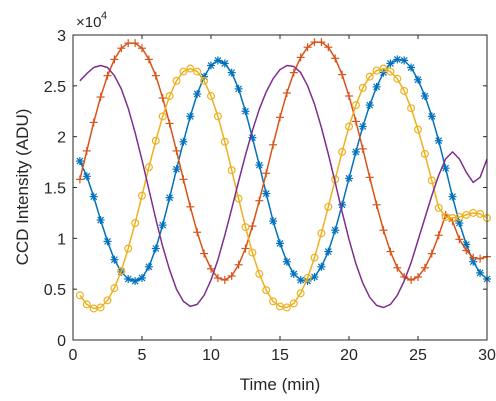  Describe the element at coordinates (22, 187) in the screenshot. I see `y-axis-label: CCD Intensity (ADU)` at that location.